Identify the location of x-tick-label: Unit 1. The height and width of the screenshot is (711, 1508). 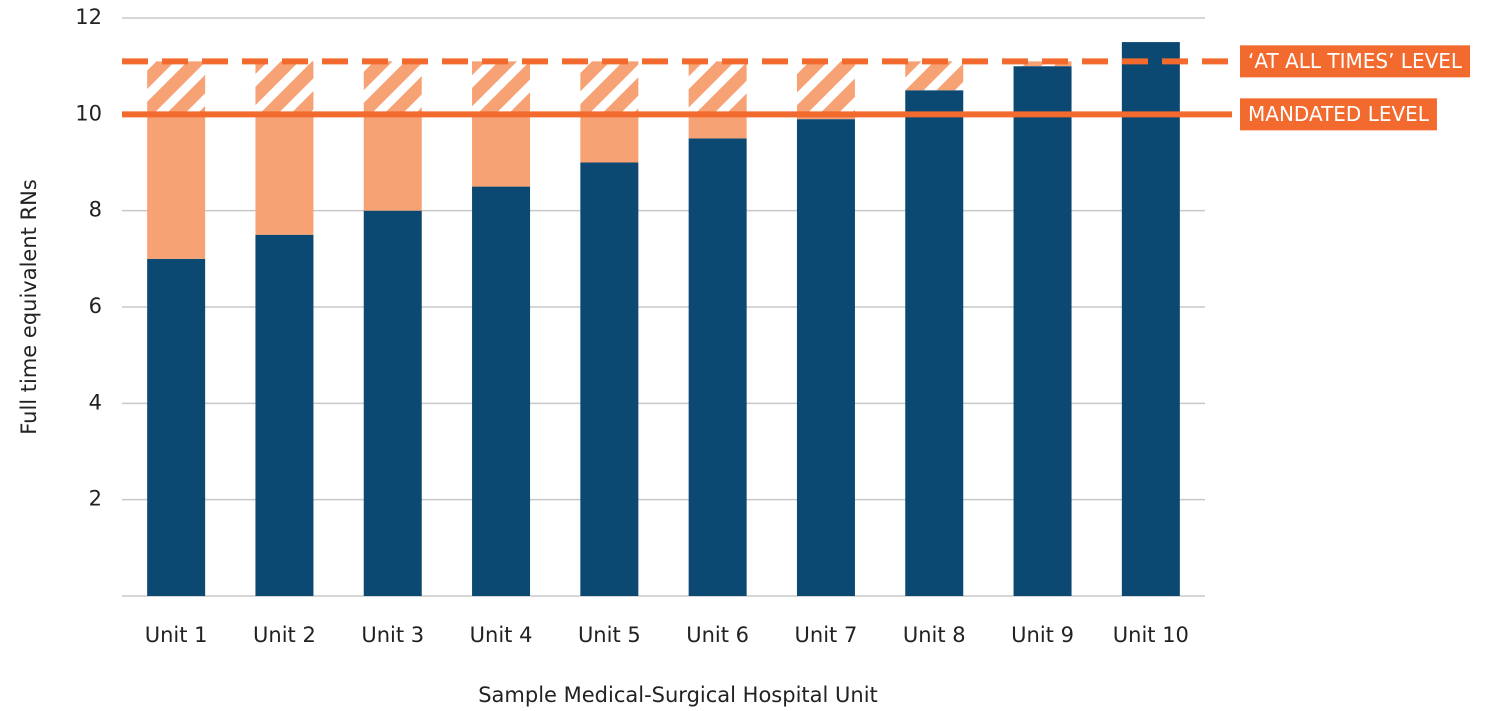
(176, 635).